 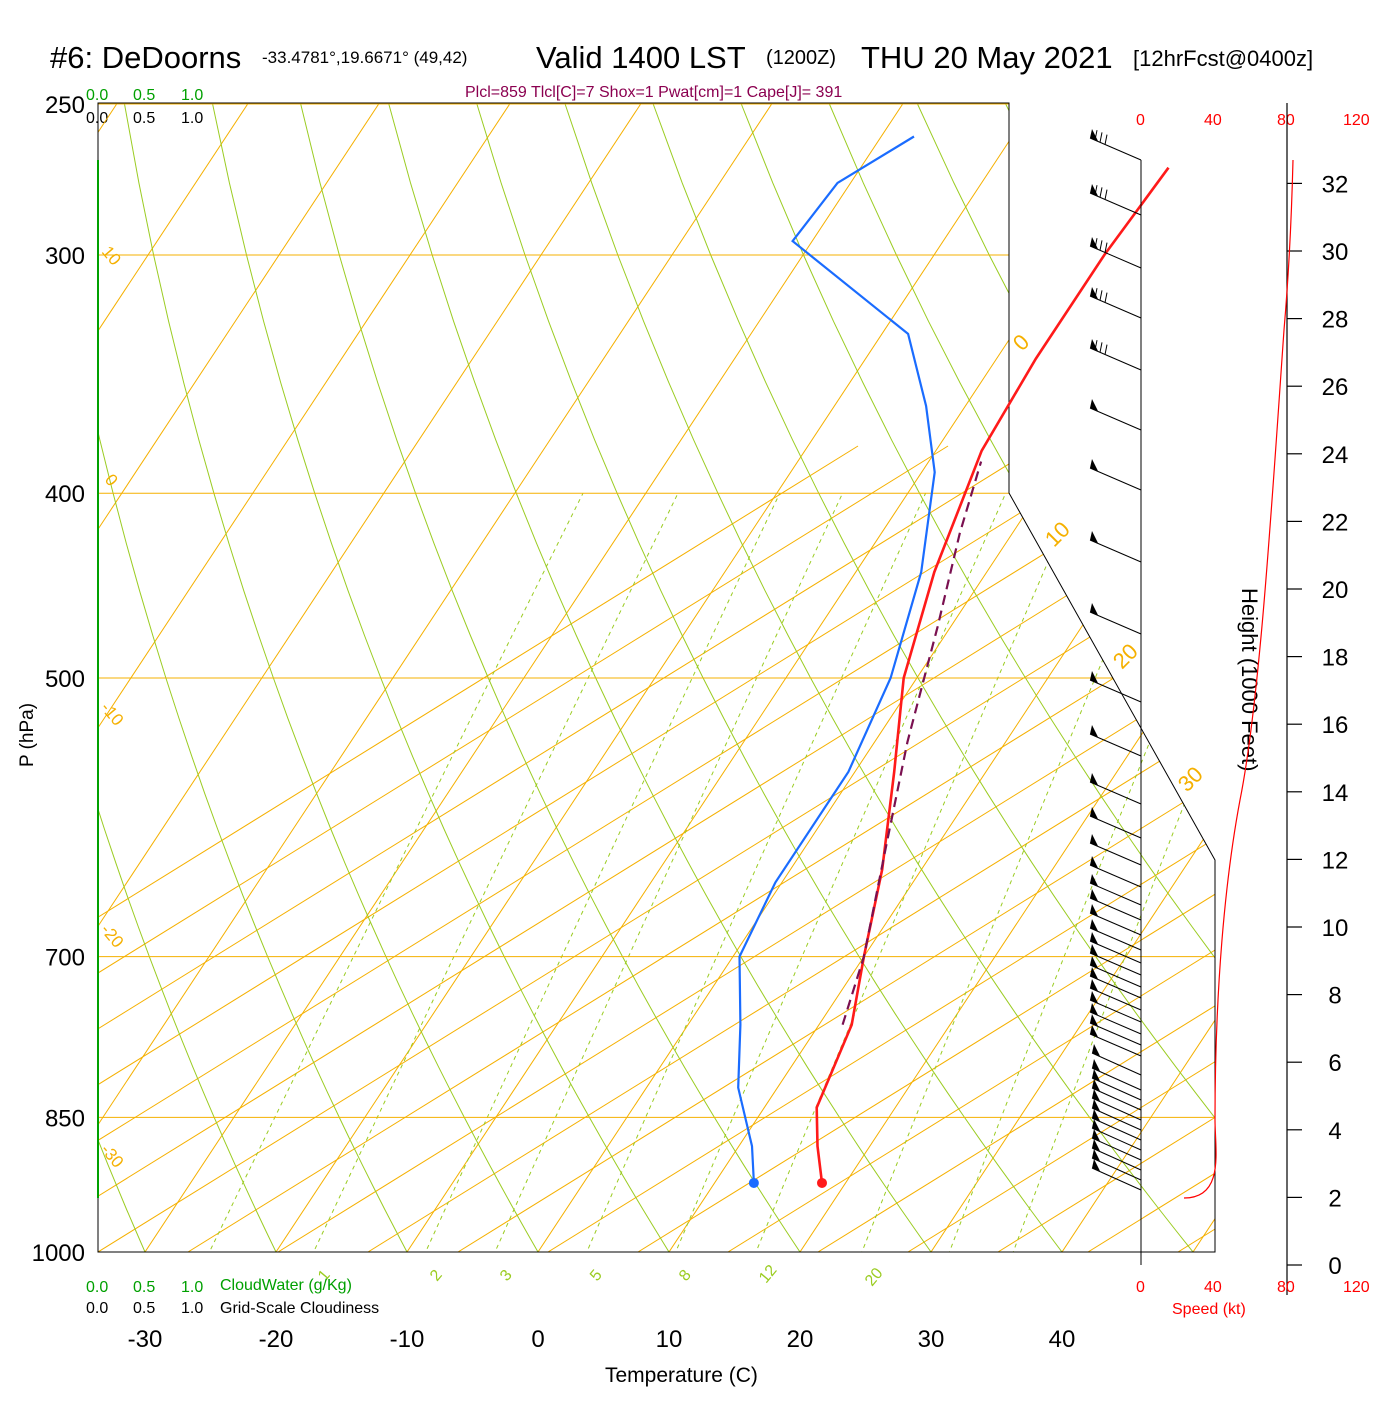 I want to click on height-tick-label: 26, so click(x=1335, y=387).